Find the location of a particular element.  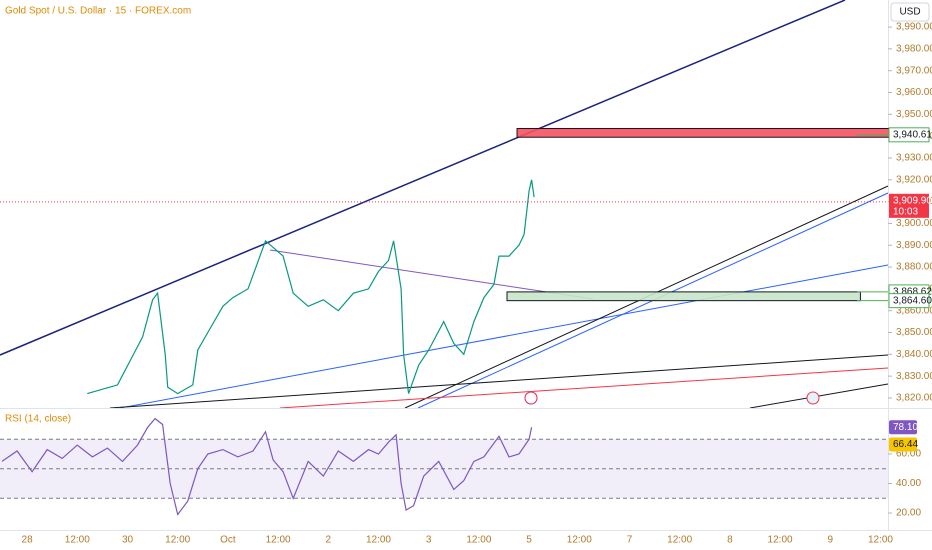

x-tick-label: 28 is located at coordinates (28, 540).